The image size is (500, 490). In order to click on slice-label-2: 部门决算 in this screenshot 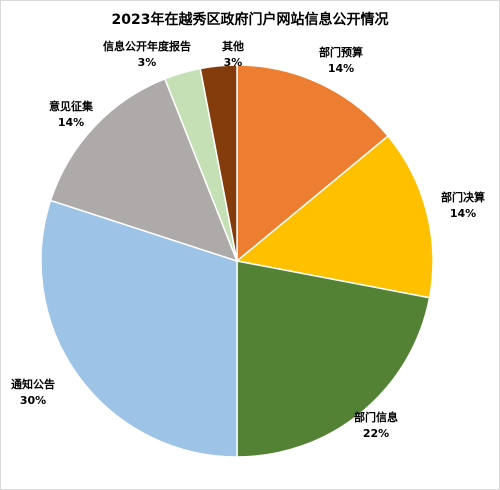, I will do `click(463, 197)`.